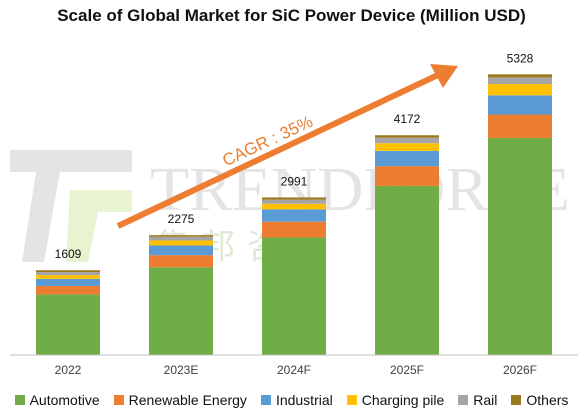 The height and width of the screenshot is (414, 583). I want to click on bar-segment-charging-pile-2022, so click(68, 277).